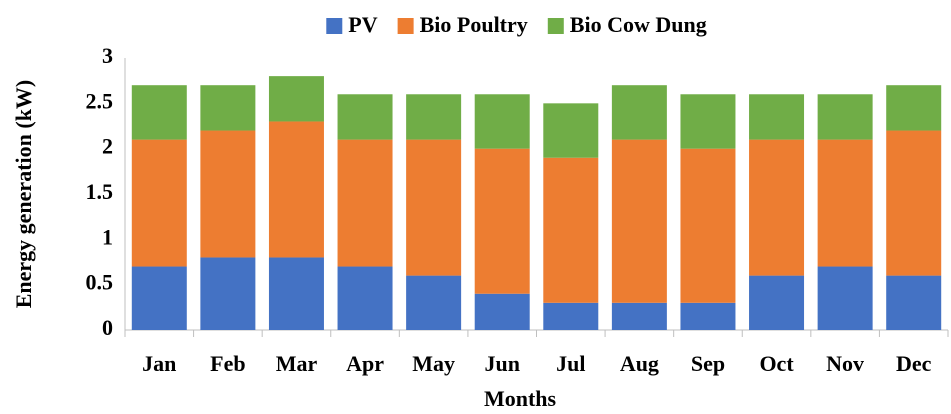 The image size is (951, 414). Describe the element at coordinates (365, 363) in the screenshot. I see `x-tick-label: Apr` at that location.